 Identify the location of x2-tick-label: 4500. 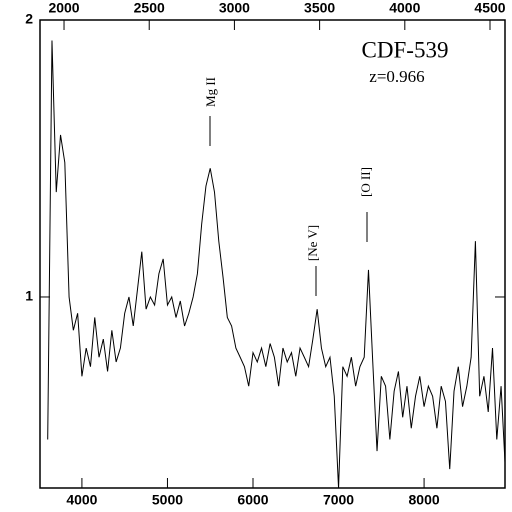
(489, 8).